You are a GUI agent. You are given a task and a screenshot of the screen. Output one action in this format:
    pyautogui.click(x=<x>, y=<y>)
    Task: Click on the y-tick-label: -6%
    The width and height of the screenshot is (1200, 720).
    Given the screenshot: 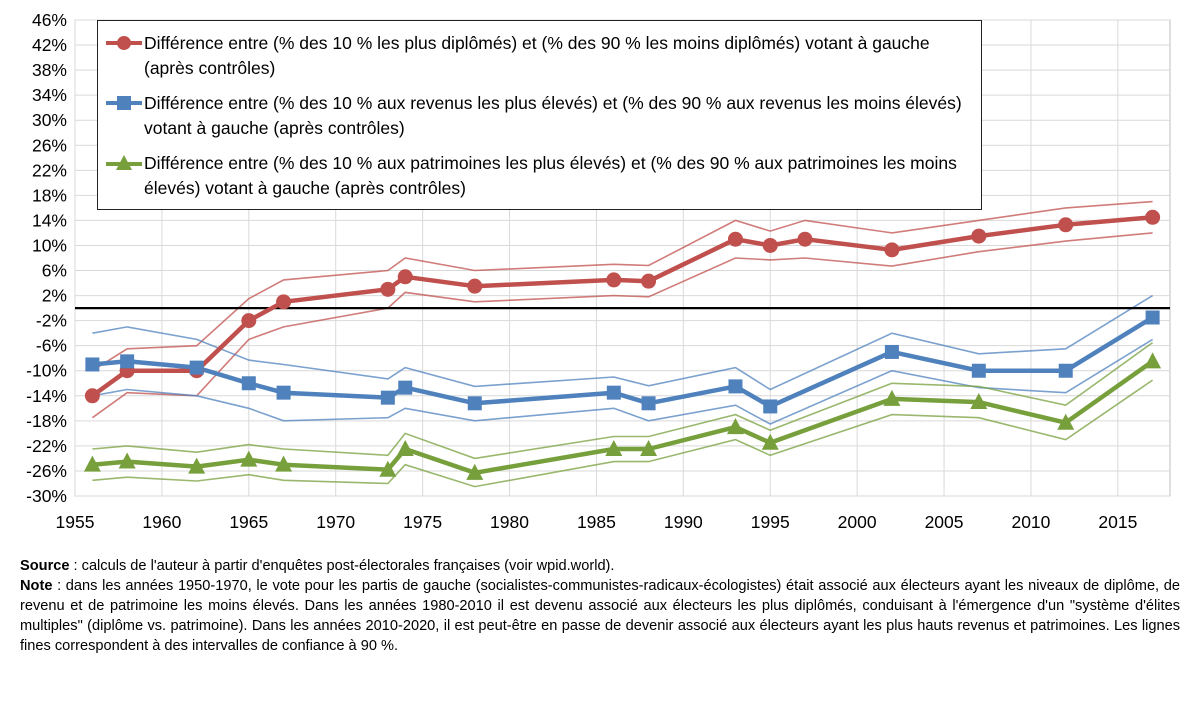 What is the action you would take?
    pyautogui.click(x=51, y=346)
    